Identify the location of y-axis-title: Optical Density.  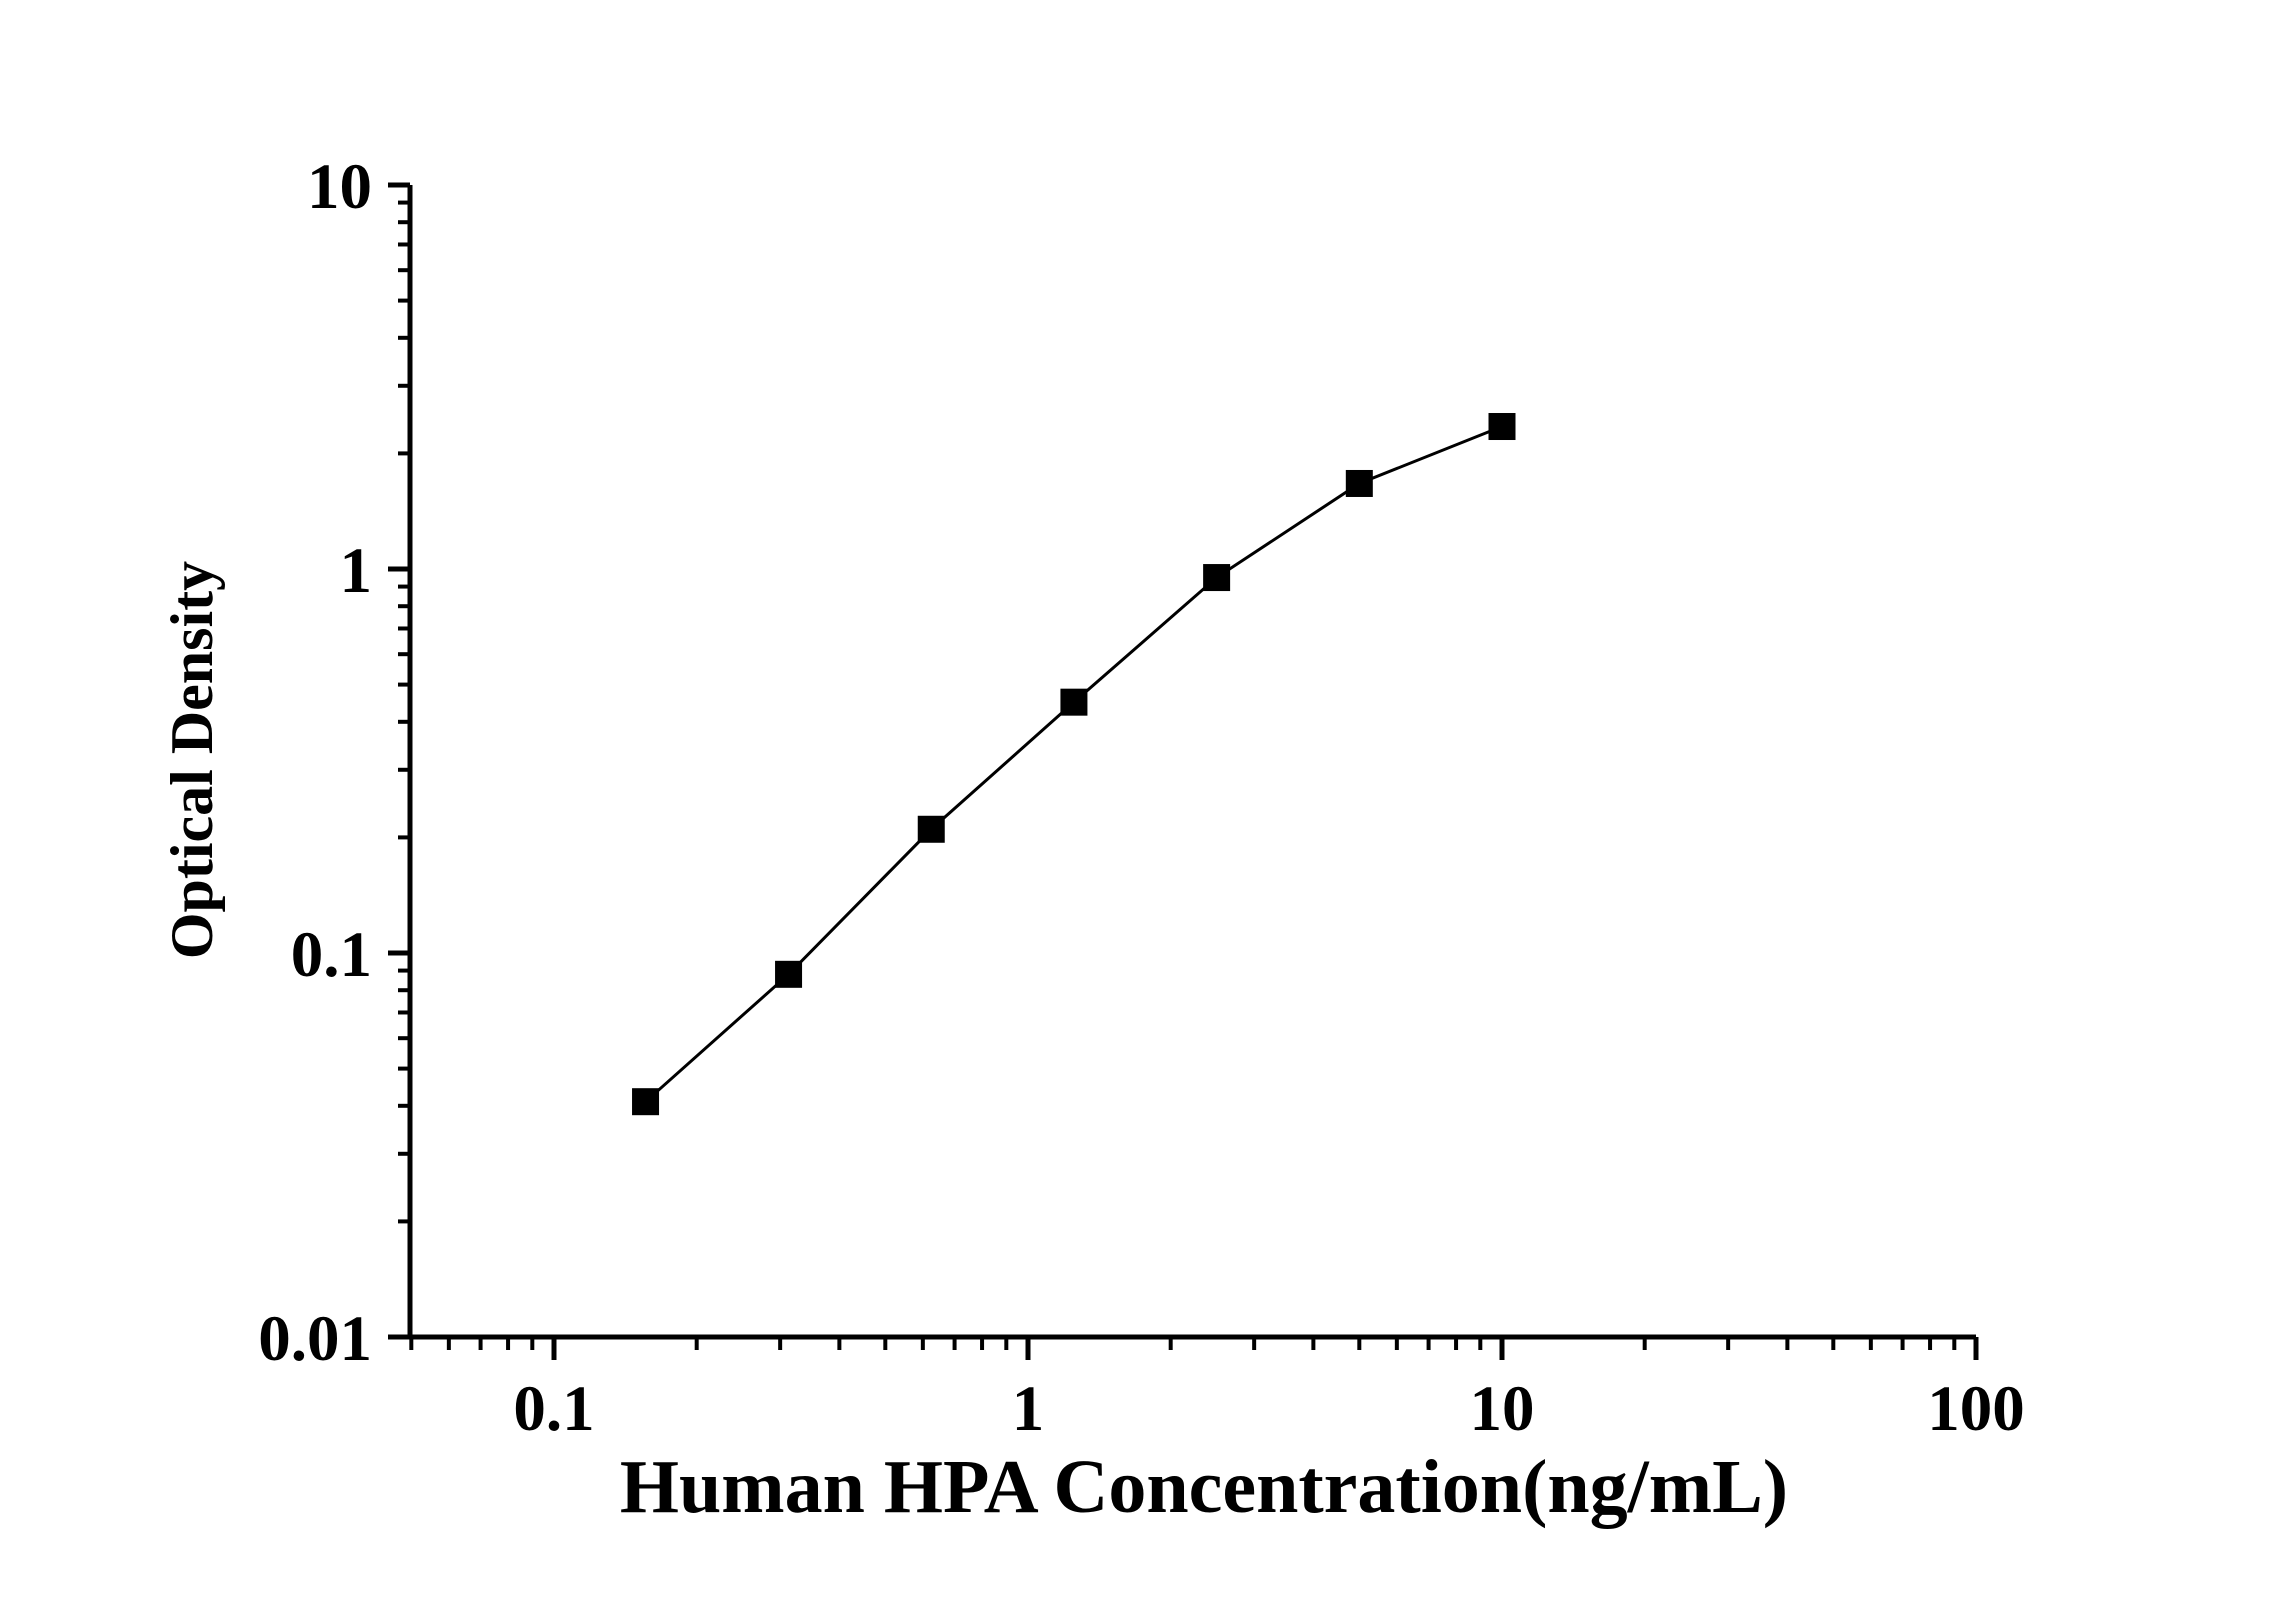
(192, 760).